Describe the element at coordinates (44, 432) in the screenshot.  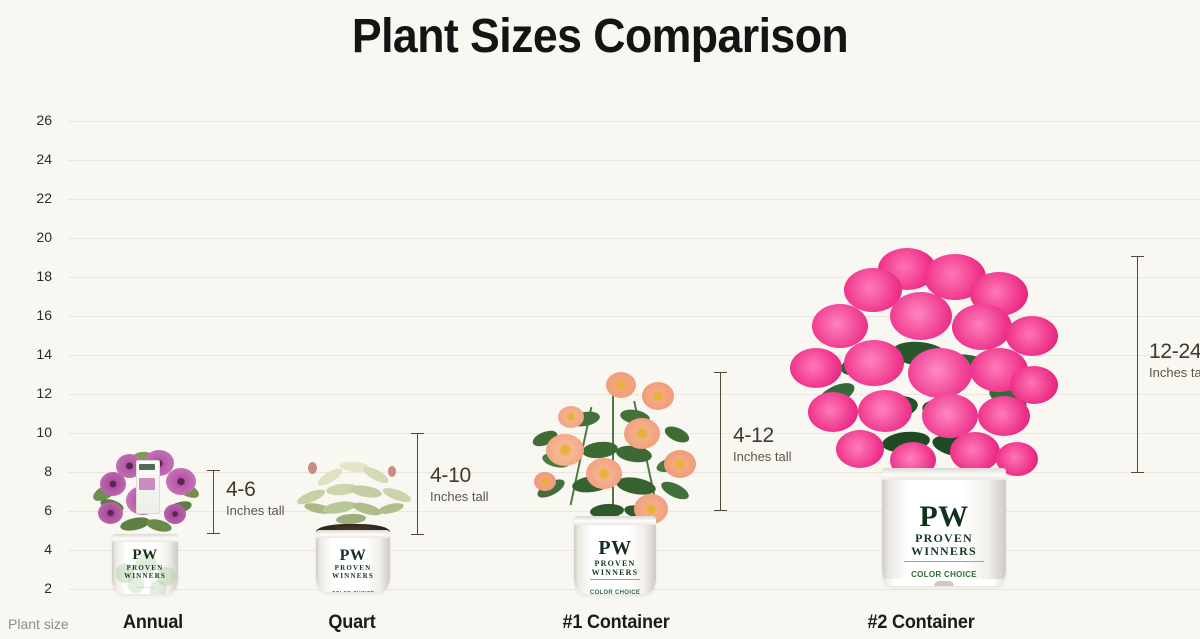
I see `y-tick-10: 10` at that location.